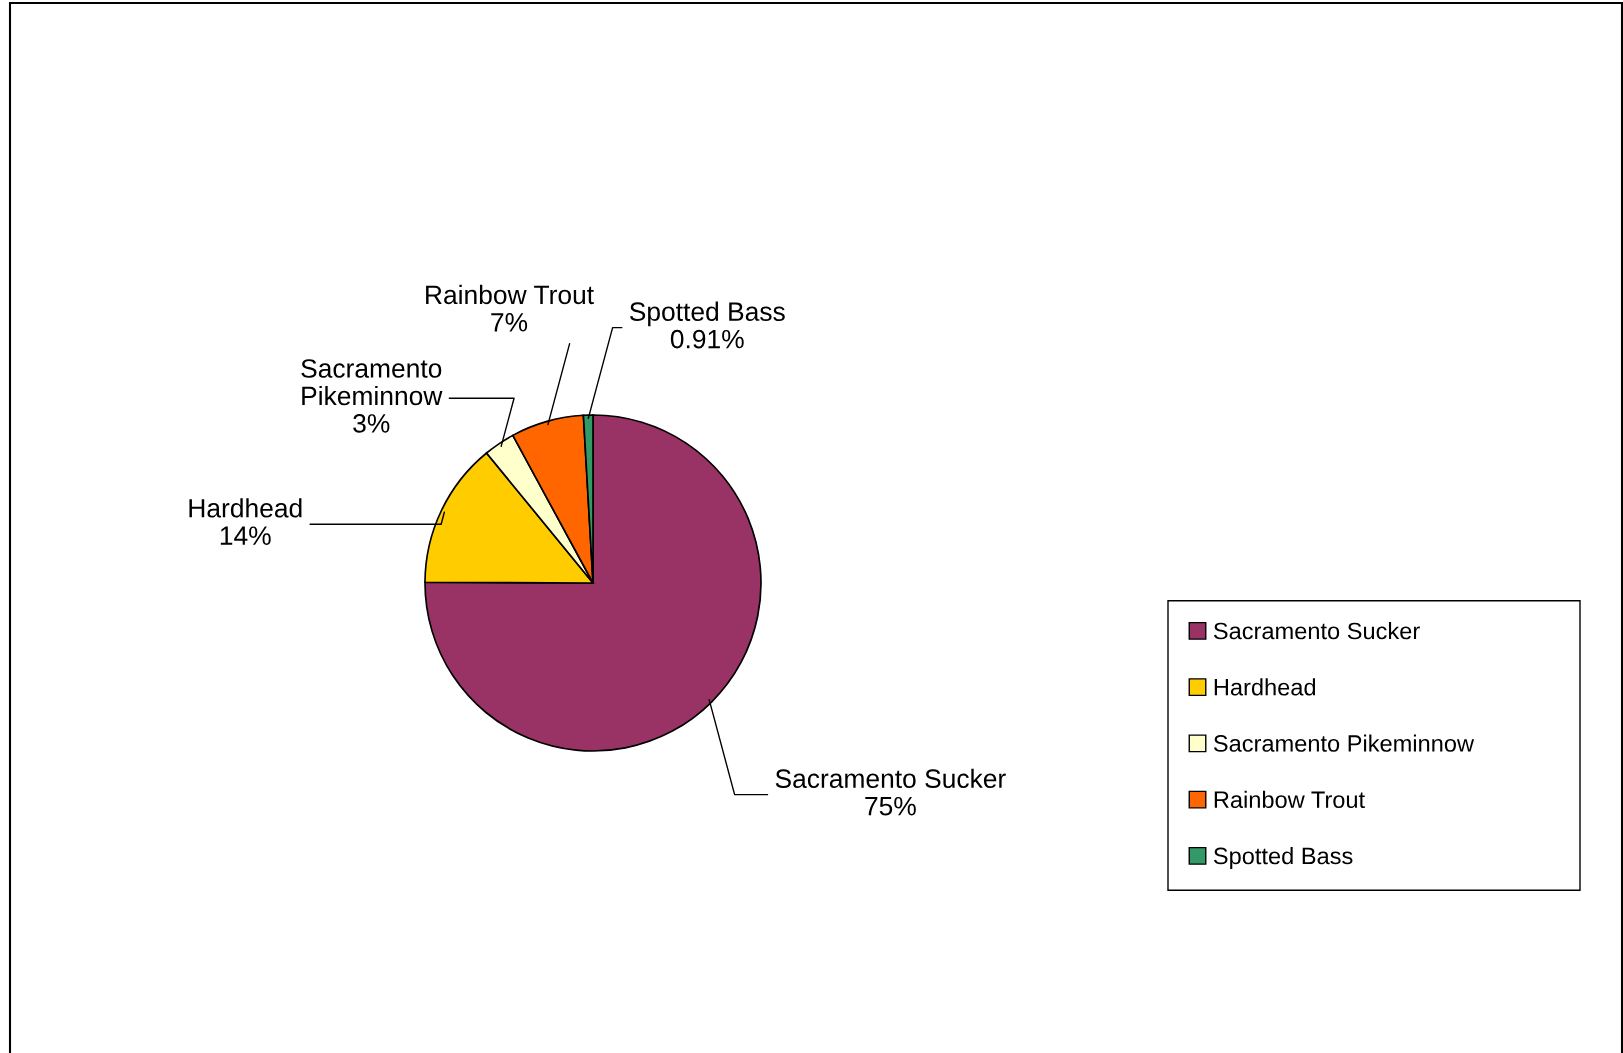 This screenshot has height=1053, width=1623. Describe the element at coordinates (1265, 687) in the screenshot. I see `legend-label: Hardhead` at that location.